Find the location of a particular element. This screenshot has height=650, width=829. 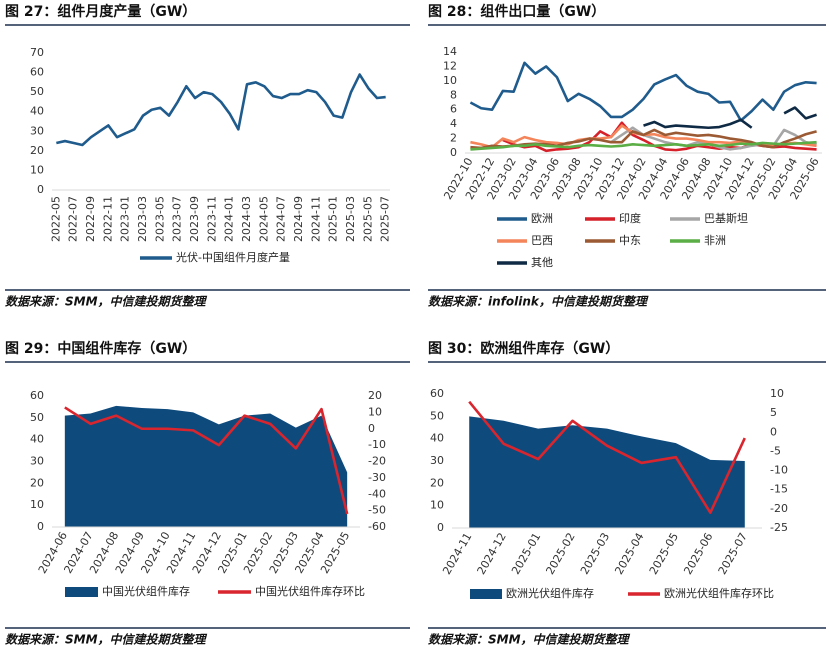

legend-label: 印度 is located at coordinates (630, 218).